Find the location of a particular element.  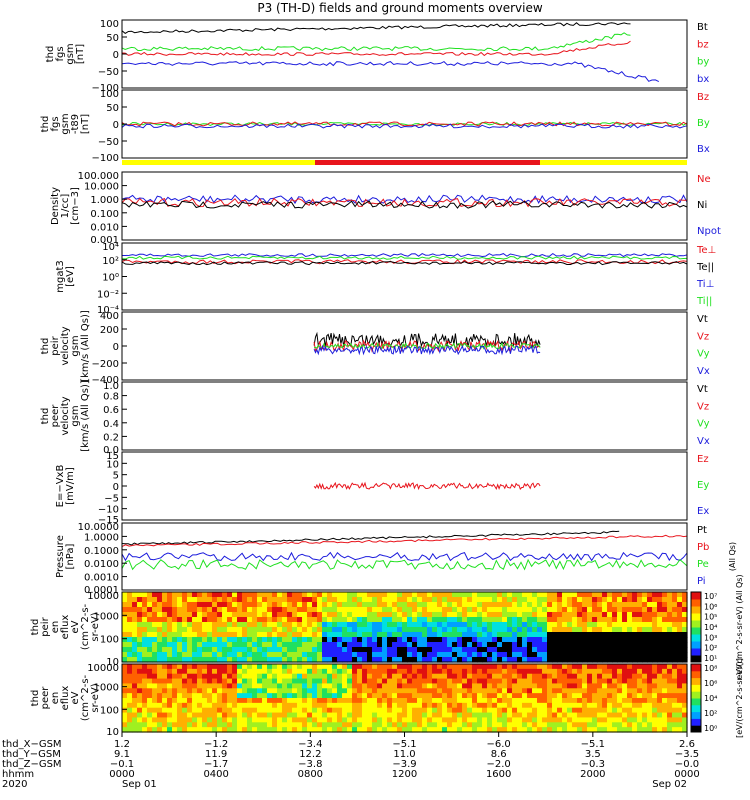

legend-vx: Vx is located at coordinates (703, 371).